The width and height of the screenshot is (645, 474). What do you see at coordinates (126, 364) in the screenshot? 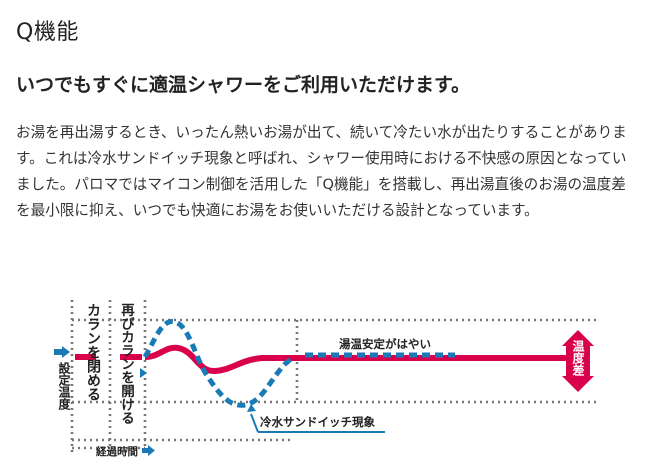
I see `phase2-label: 再びカランを開ける` at bounding box center [126, 364].